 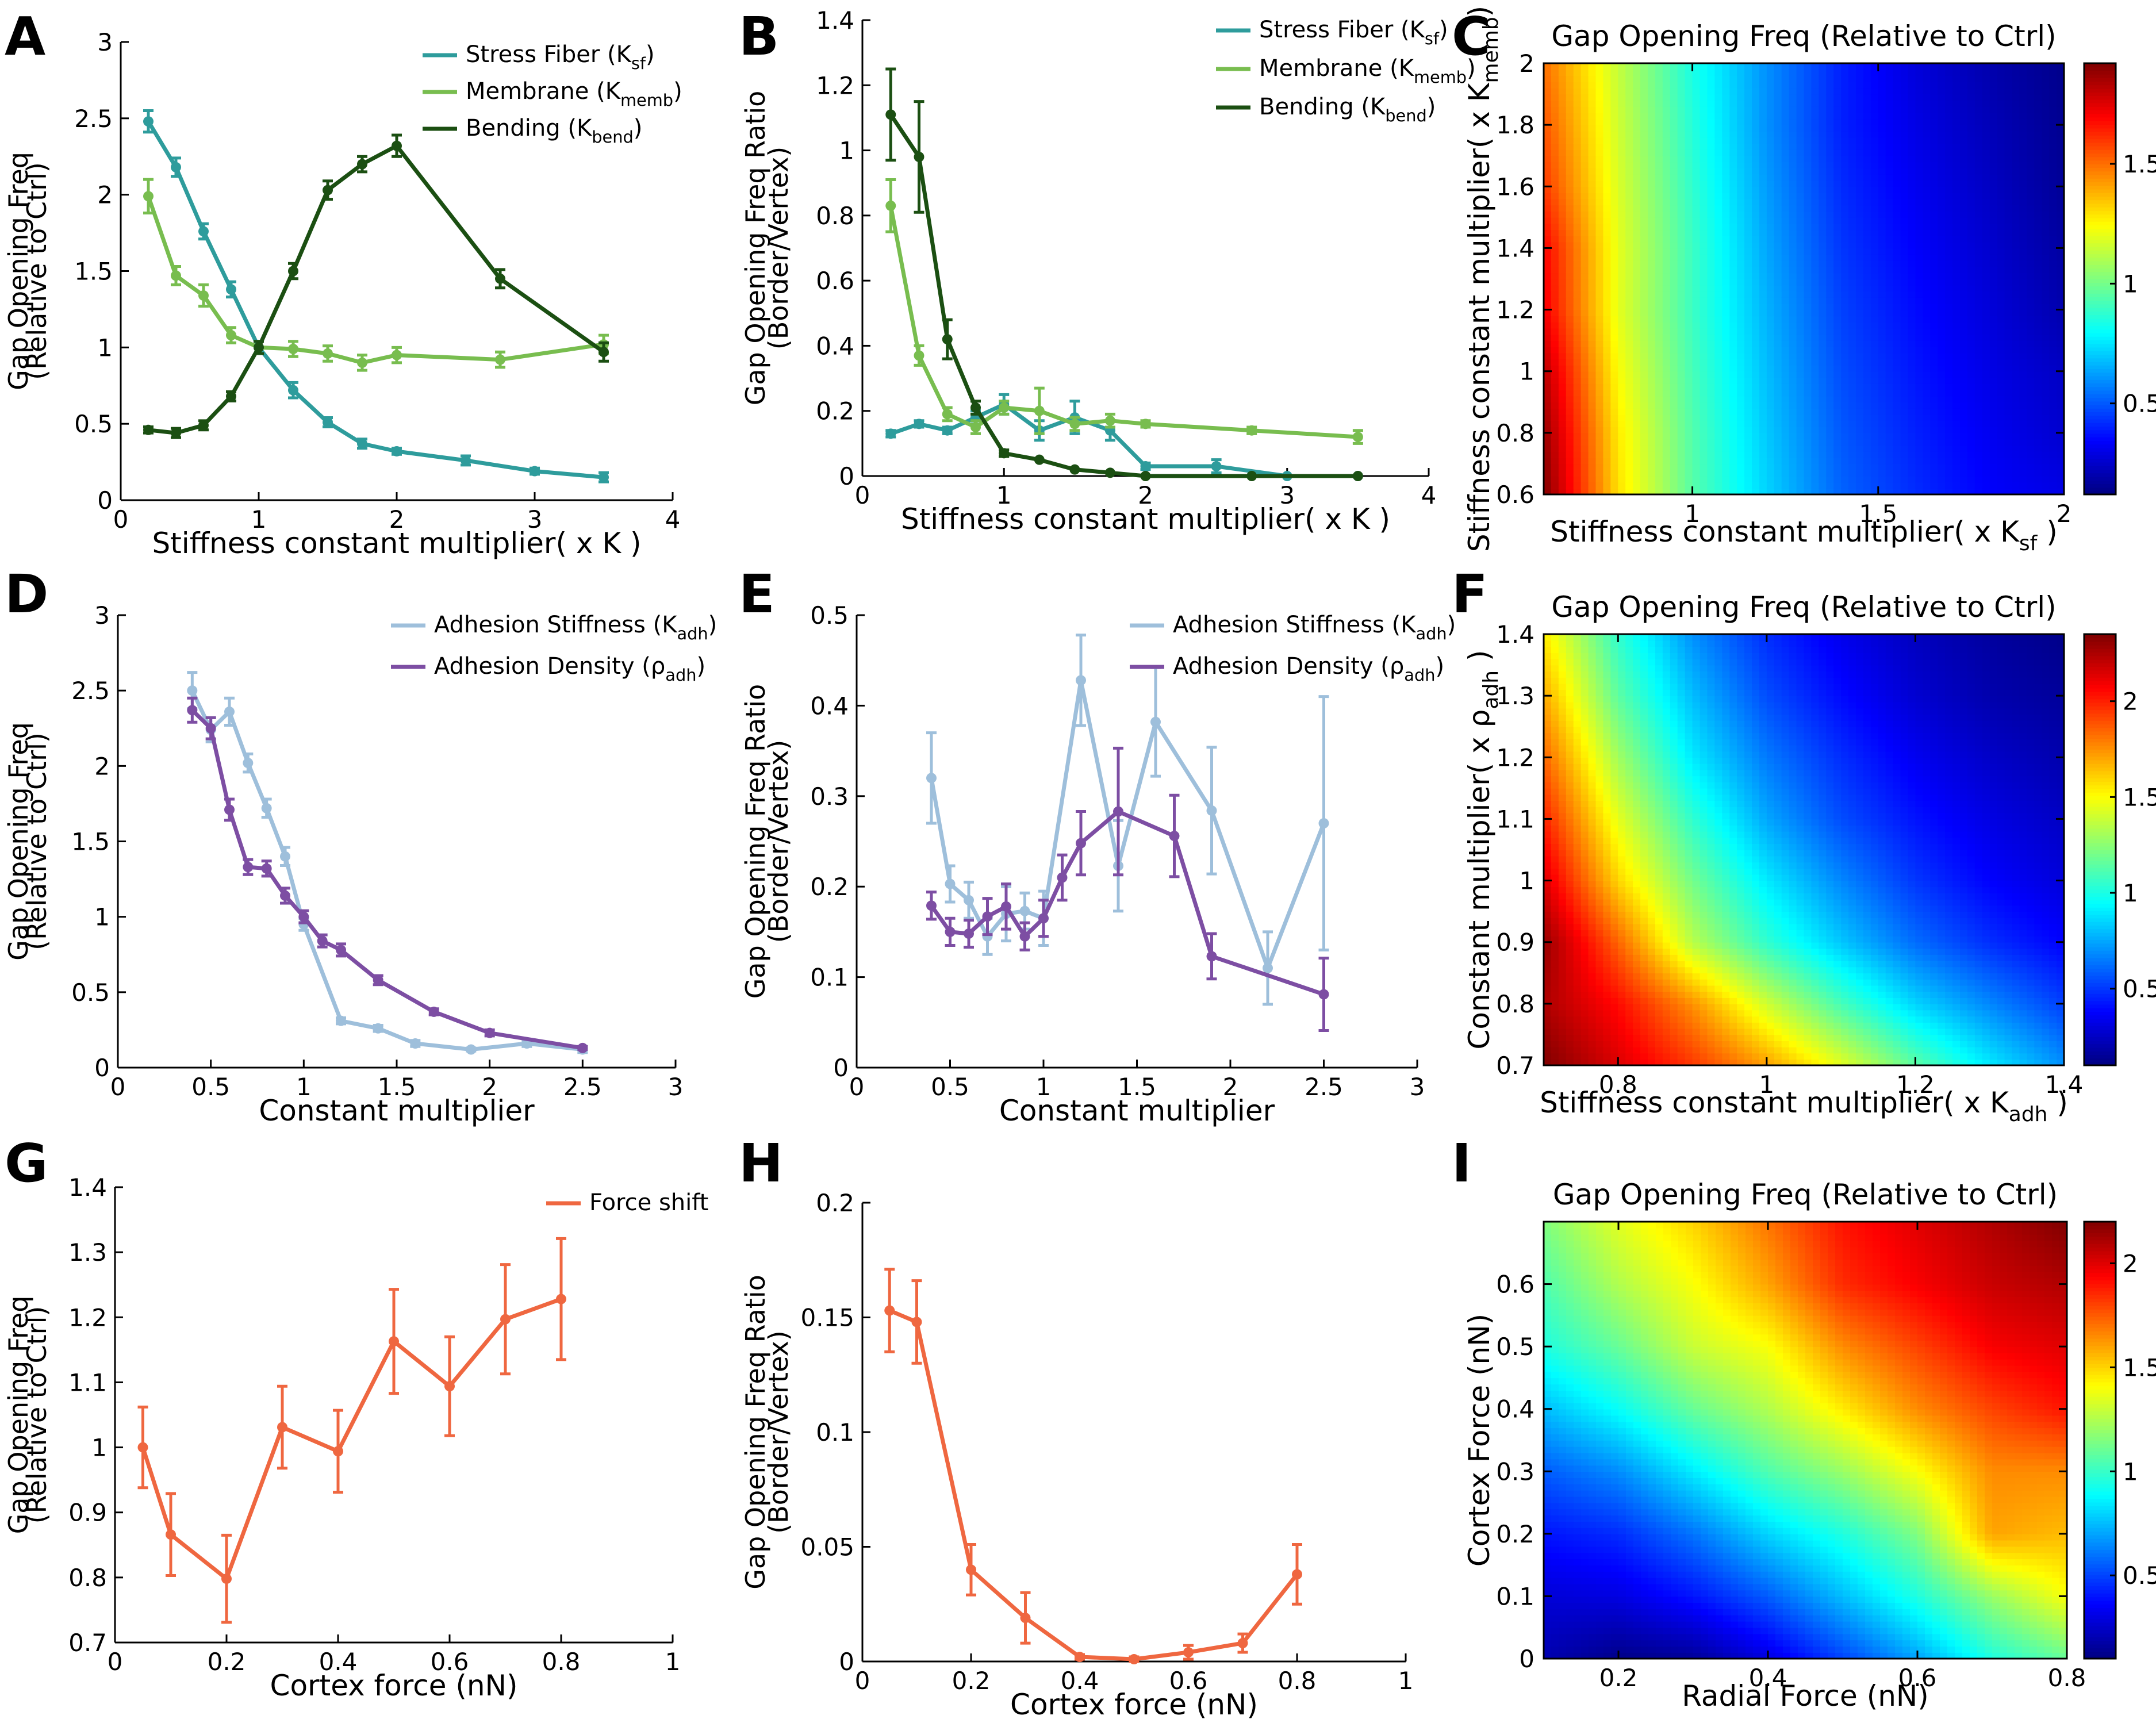 I want to click on series-bending, so click(x=376, y=286).